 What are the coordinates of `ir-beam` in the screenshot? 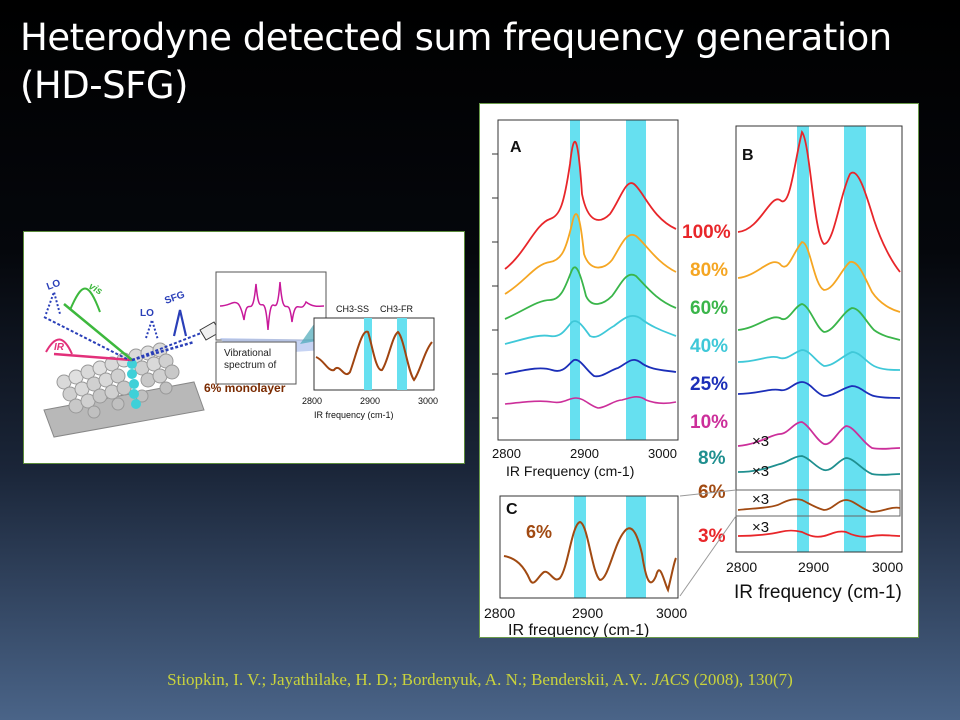 It's located at (93, 357).